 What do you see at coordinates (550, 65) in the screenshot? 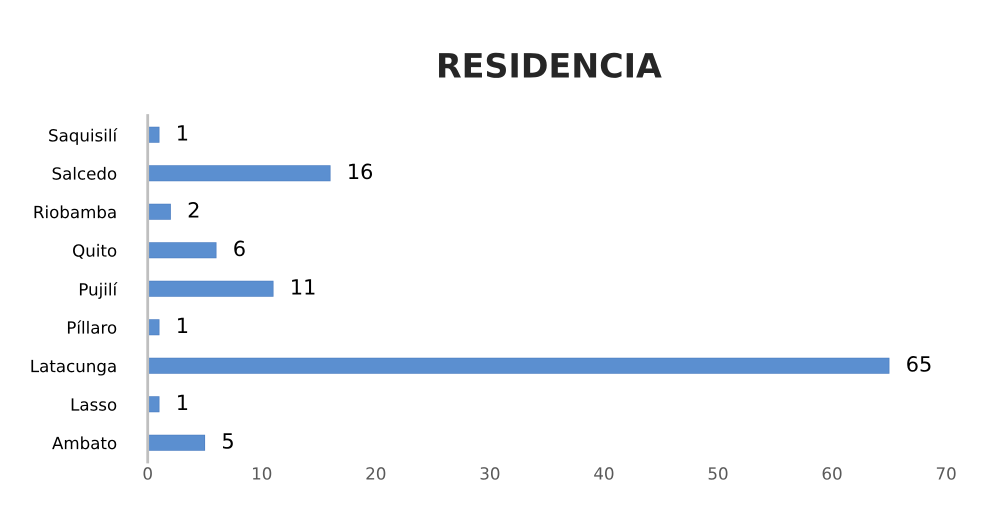
I see `chart-title: RESIDENCIA` at bounding box center [550, 65].